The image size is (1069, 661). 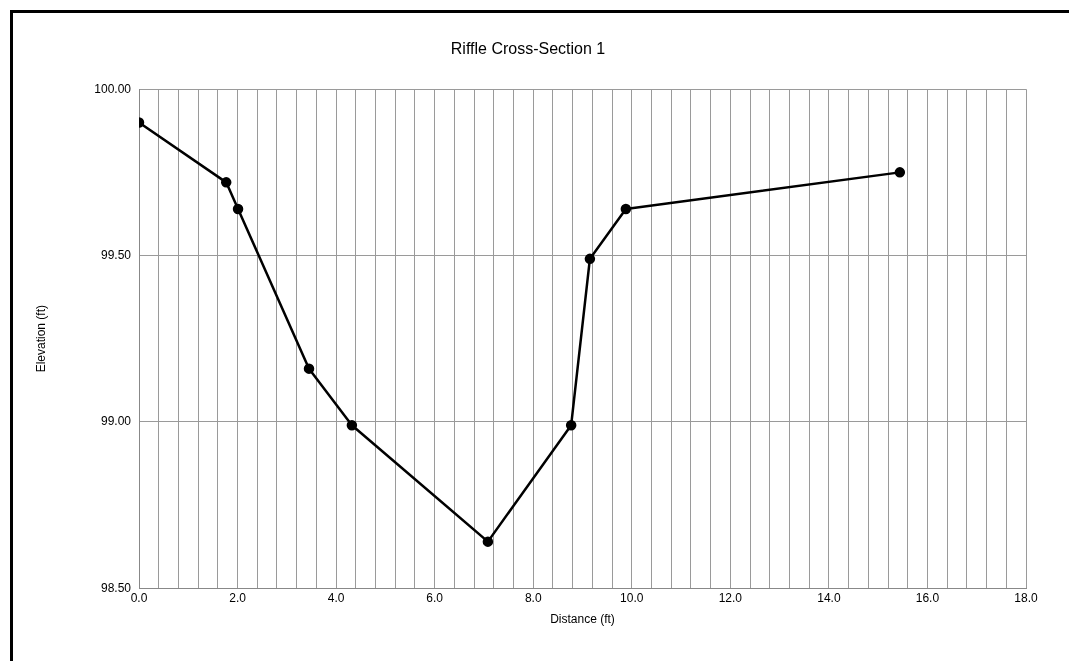 I want to click on x-tick-label: 12.0, so click(x=730, y=597).